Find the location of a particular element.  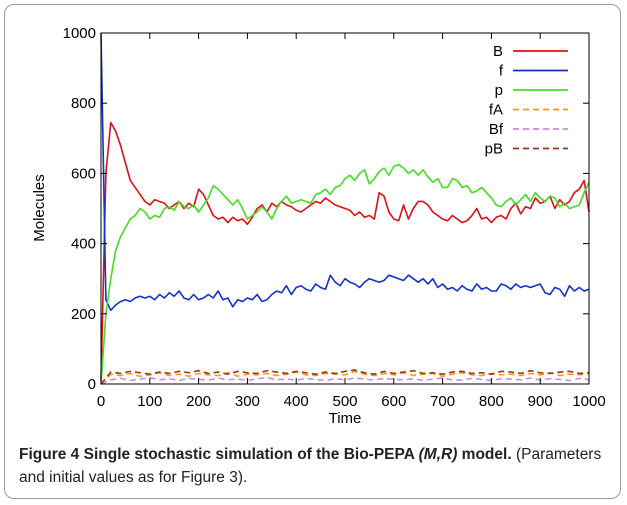

y-tick-label: 800 is located at coordinates (83, 103).